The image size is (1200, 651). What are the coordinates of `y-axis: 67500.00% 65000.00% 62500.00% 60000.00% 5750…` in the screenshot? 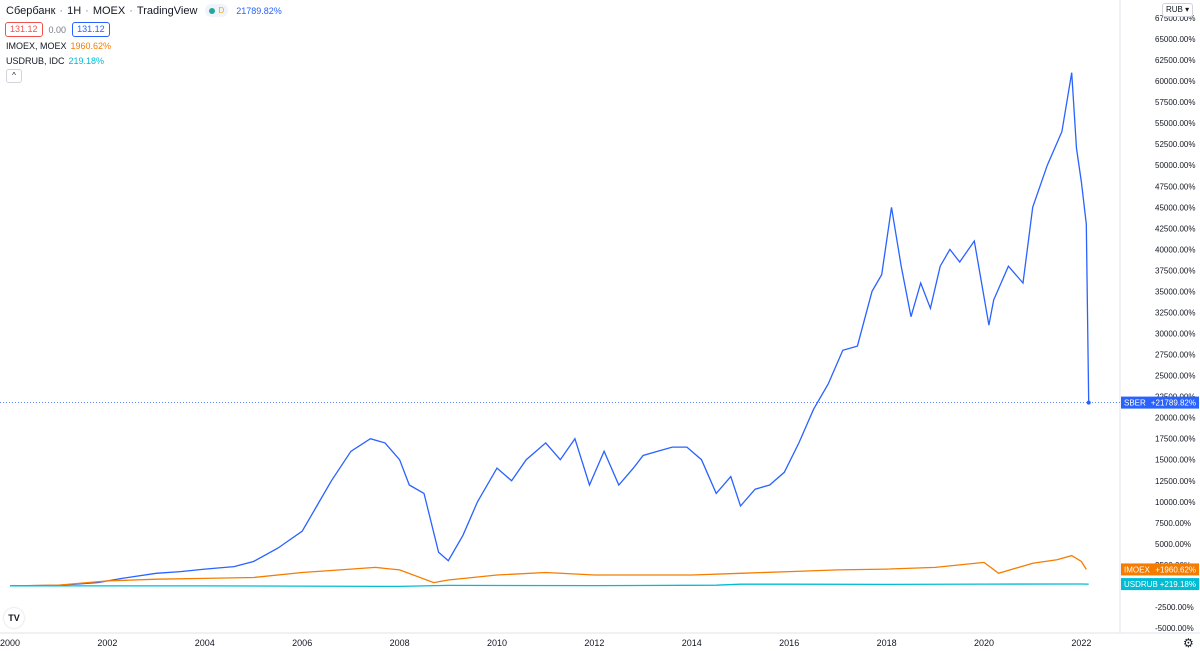 It's located at (1160, 323).